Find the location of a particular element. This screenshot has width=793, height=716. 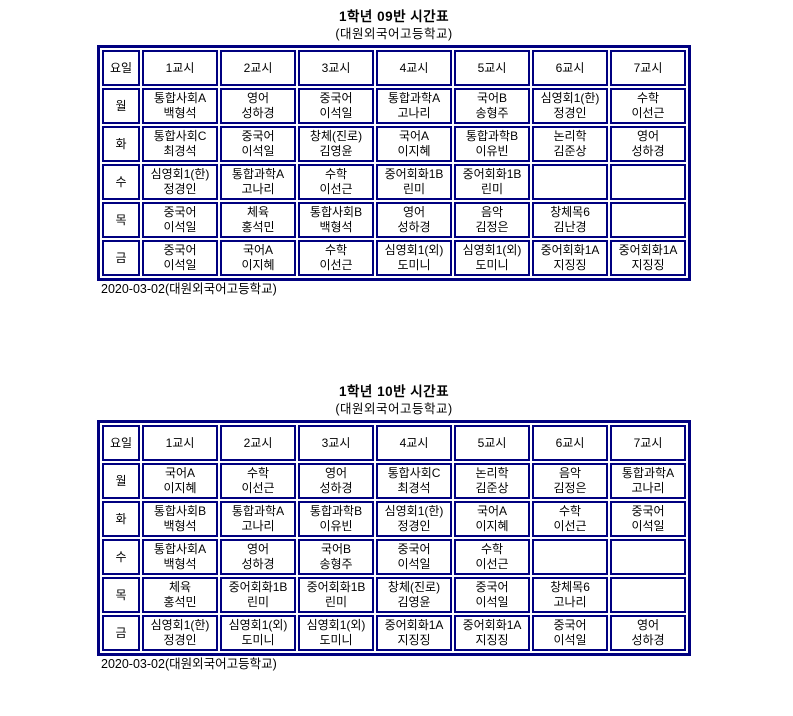

subject-text: 체육 is located at coordinates (180, 587).